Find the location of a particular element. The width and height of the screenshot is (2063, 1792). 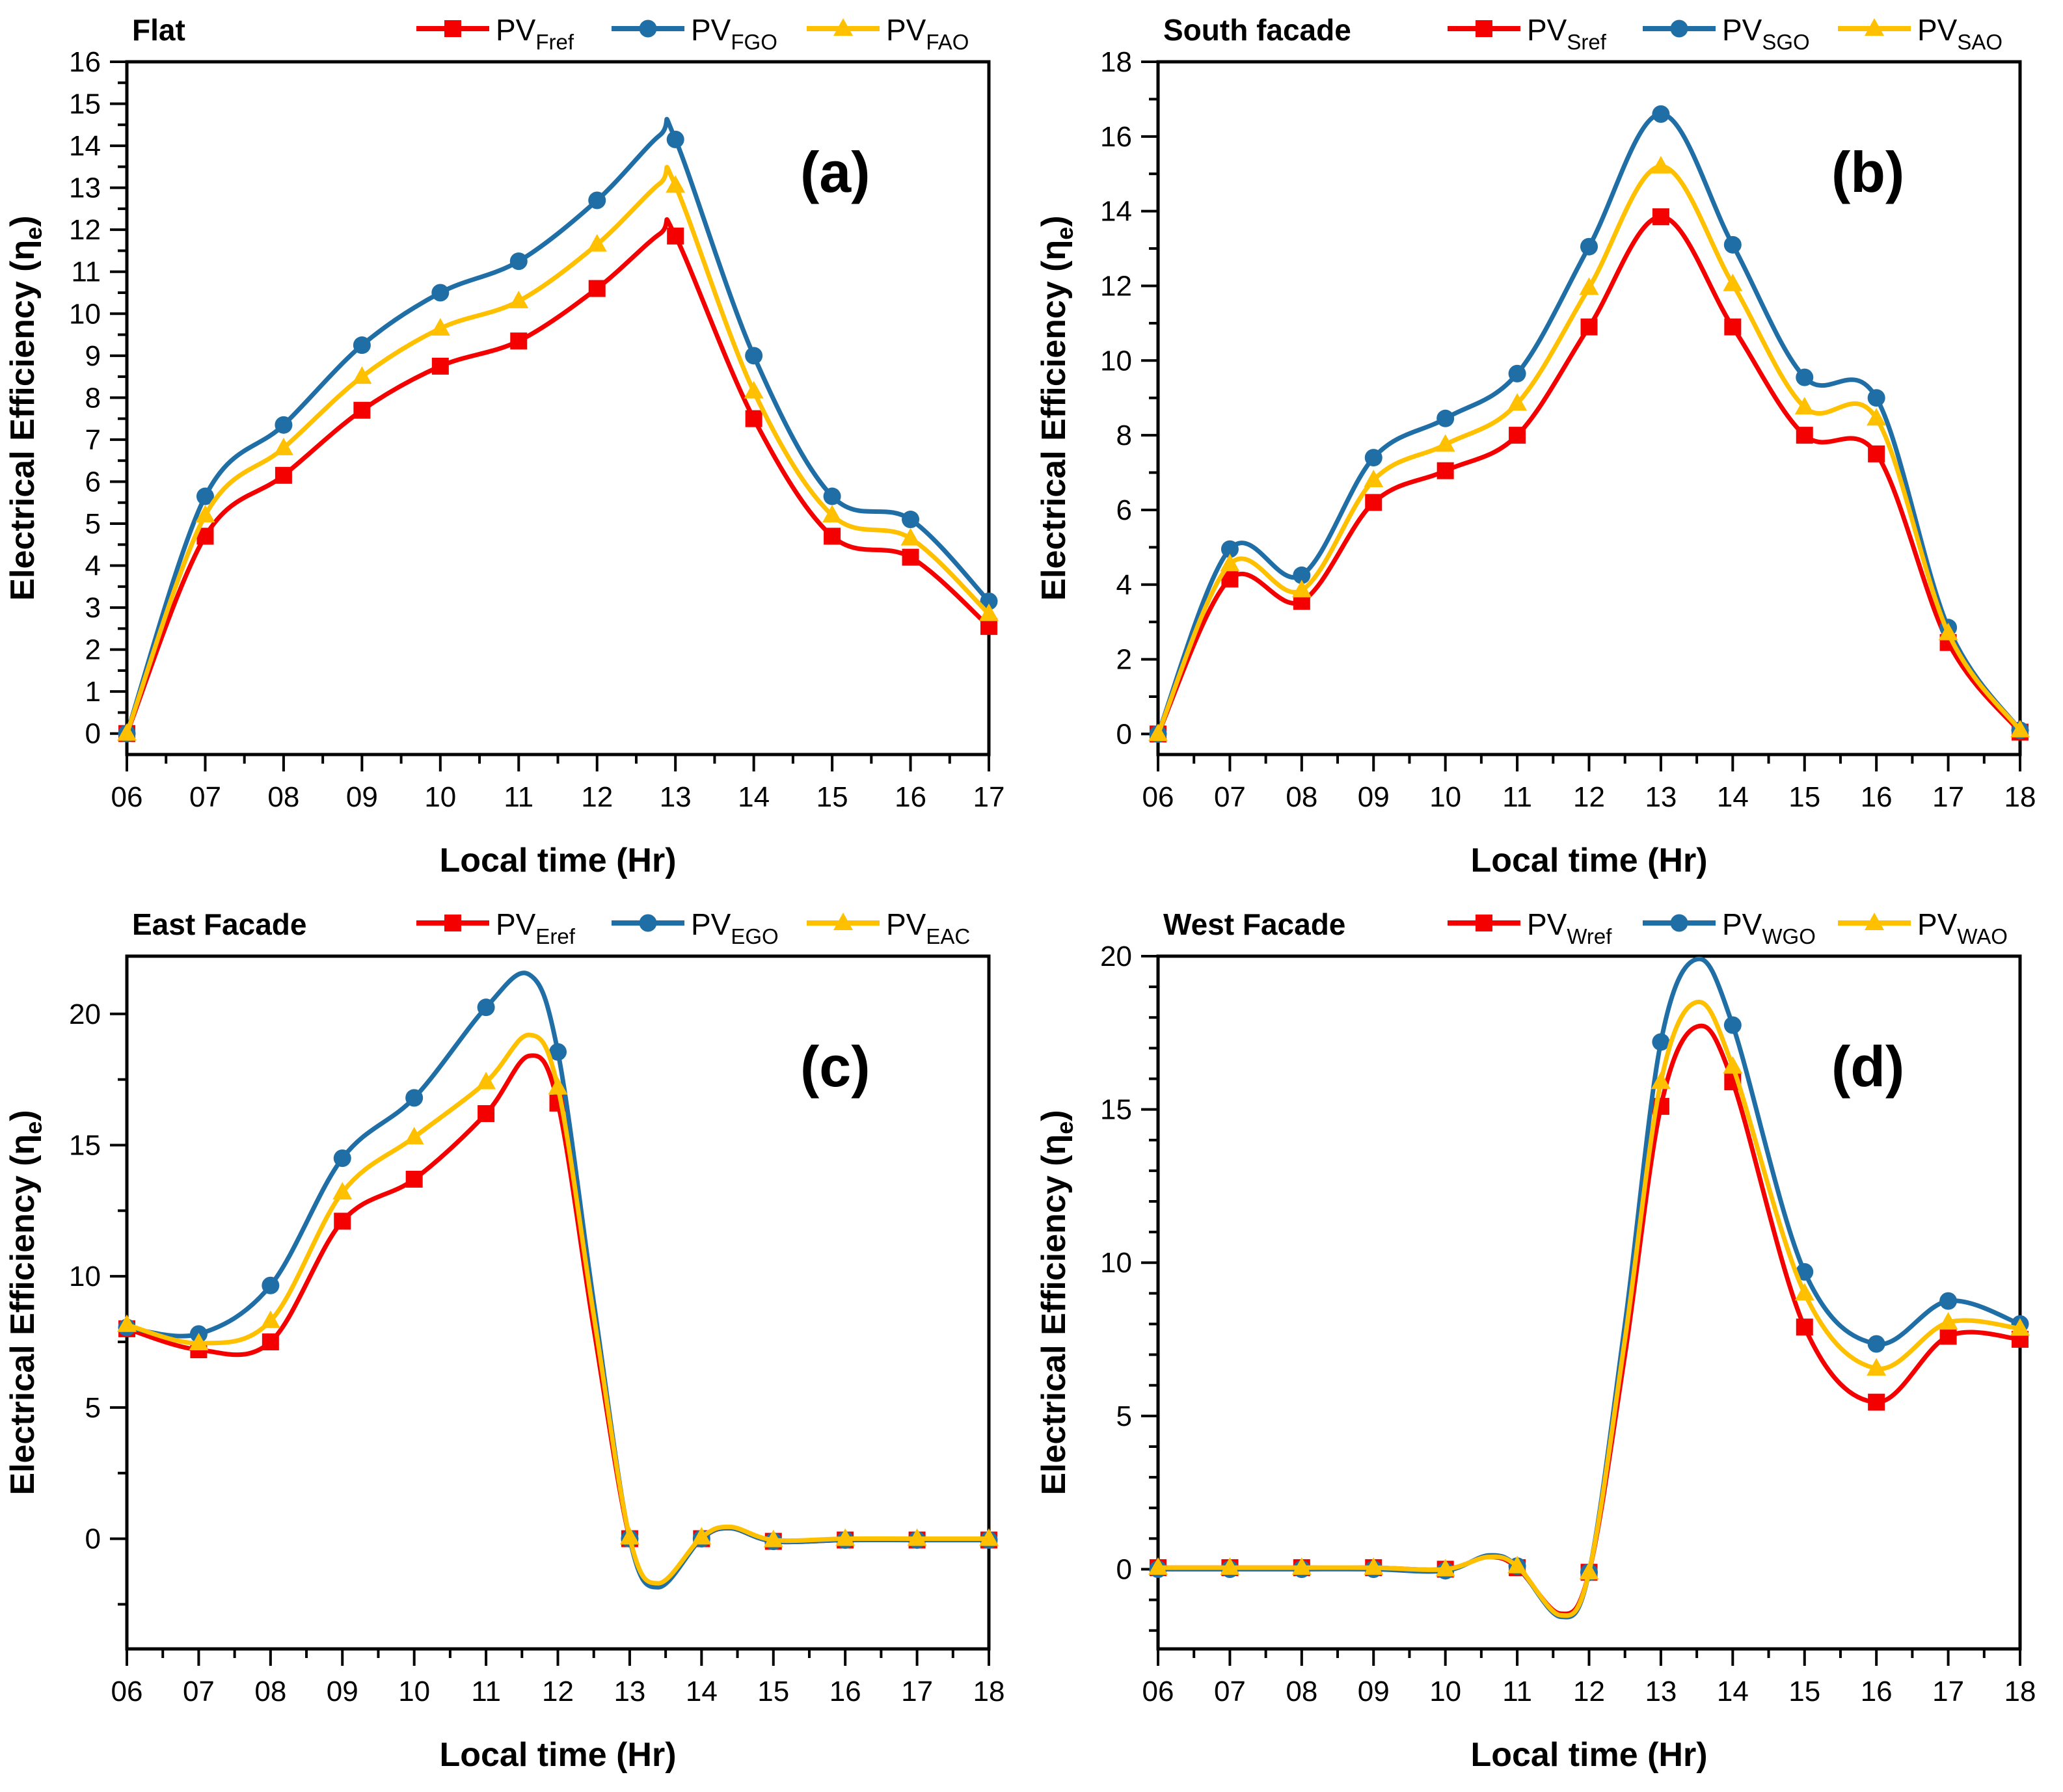

y-tick-label: 1 is located at coordinates (93, 692).